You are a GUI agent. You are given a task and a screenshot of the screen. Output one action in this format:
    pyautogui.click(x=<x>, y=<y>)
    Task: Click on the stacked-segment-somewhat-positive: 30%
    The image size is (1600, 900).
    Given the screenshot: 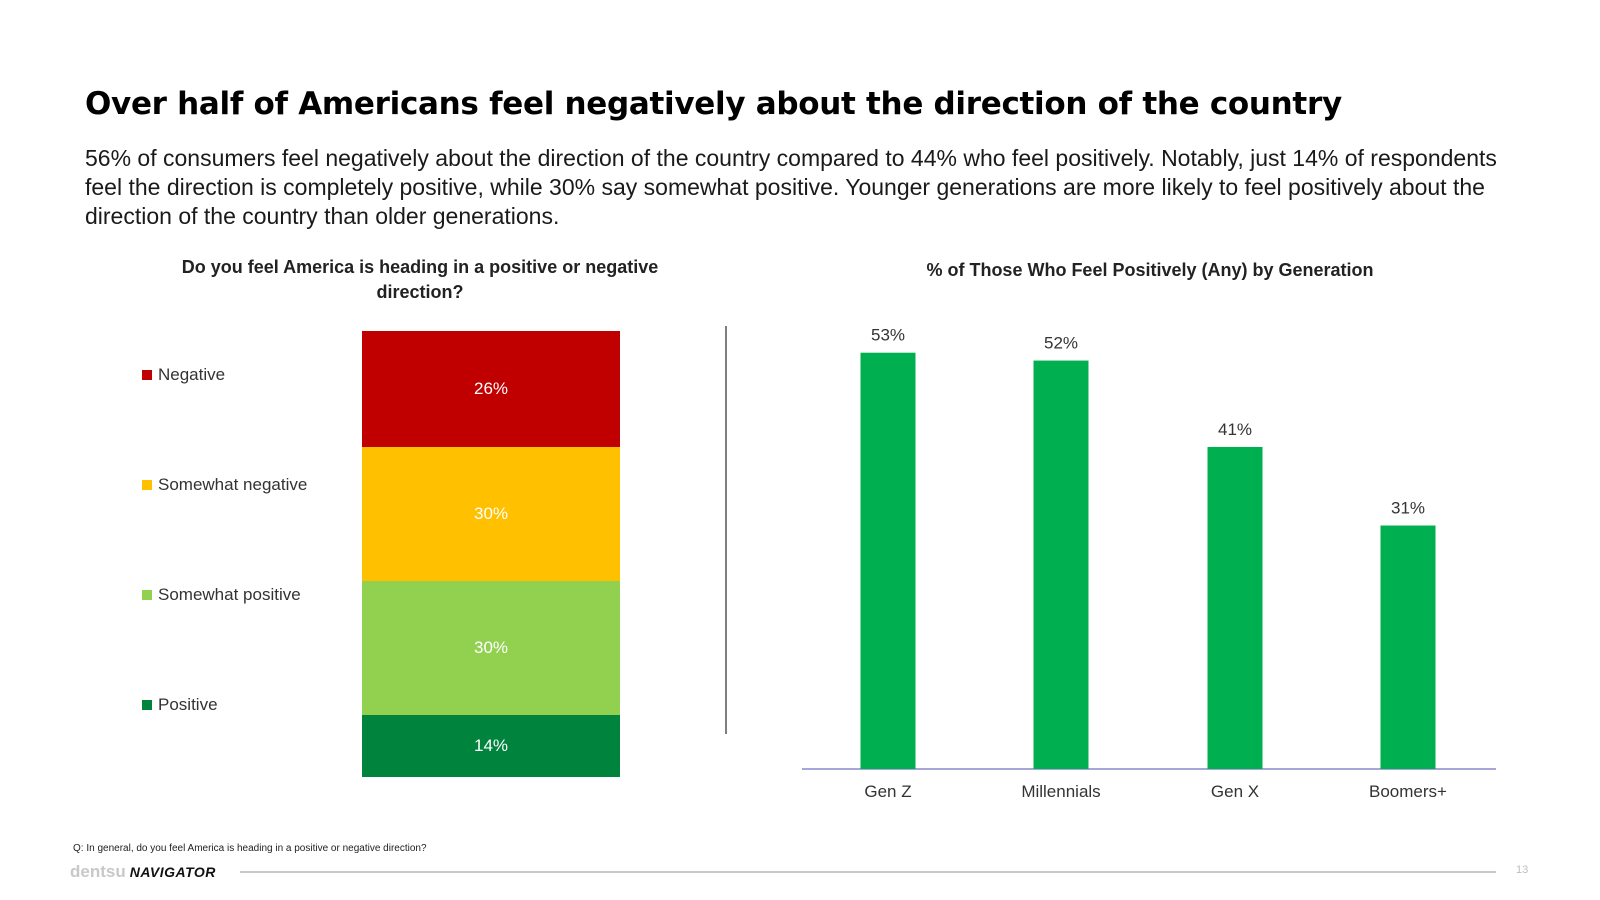 What is the action you would take?
    pyautogui.click(x=491, y=647)
    